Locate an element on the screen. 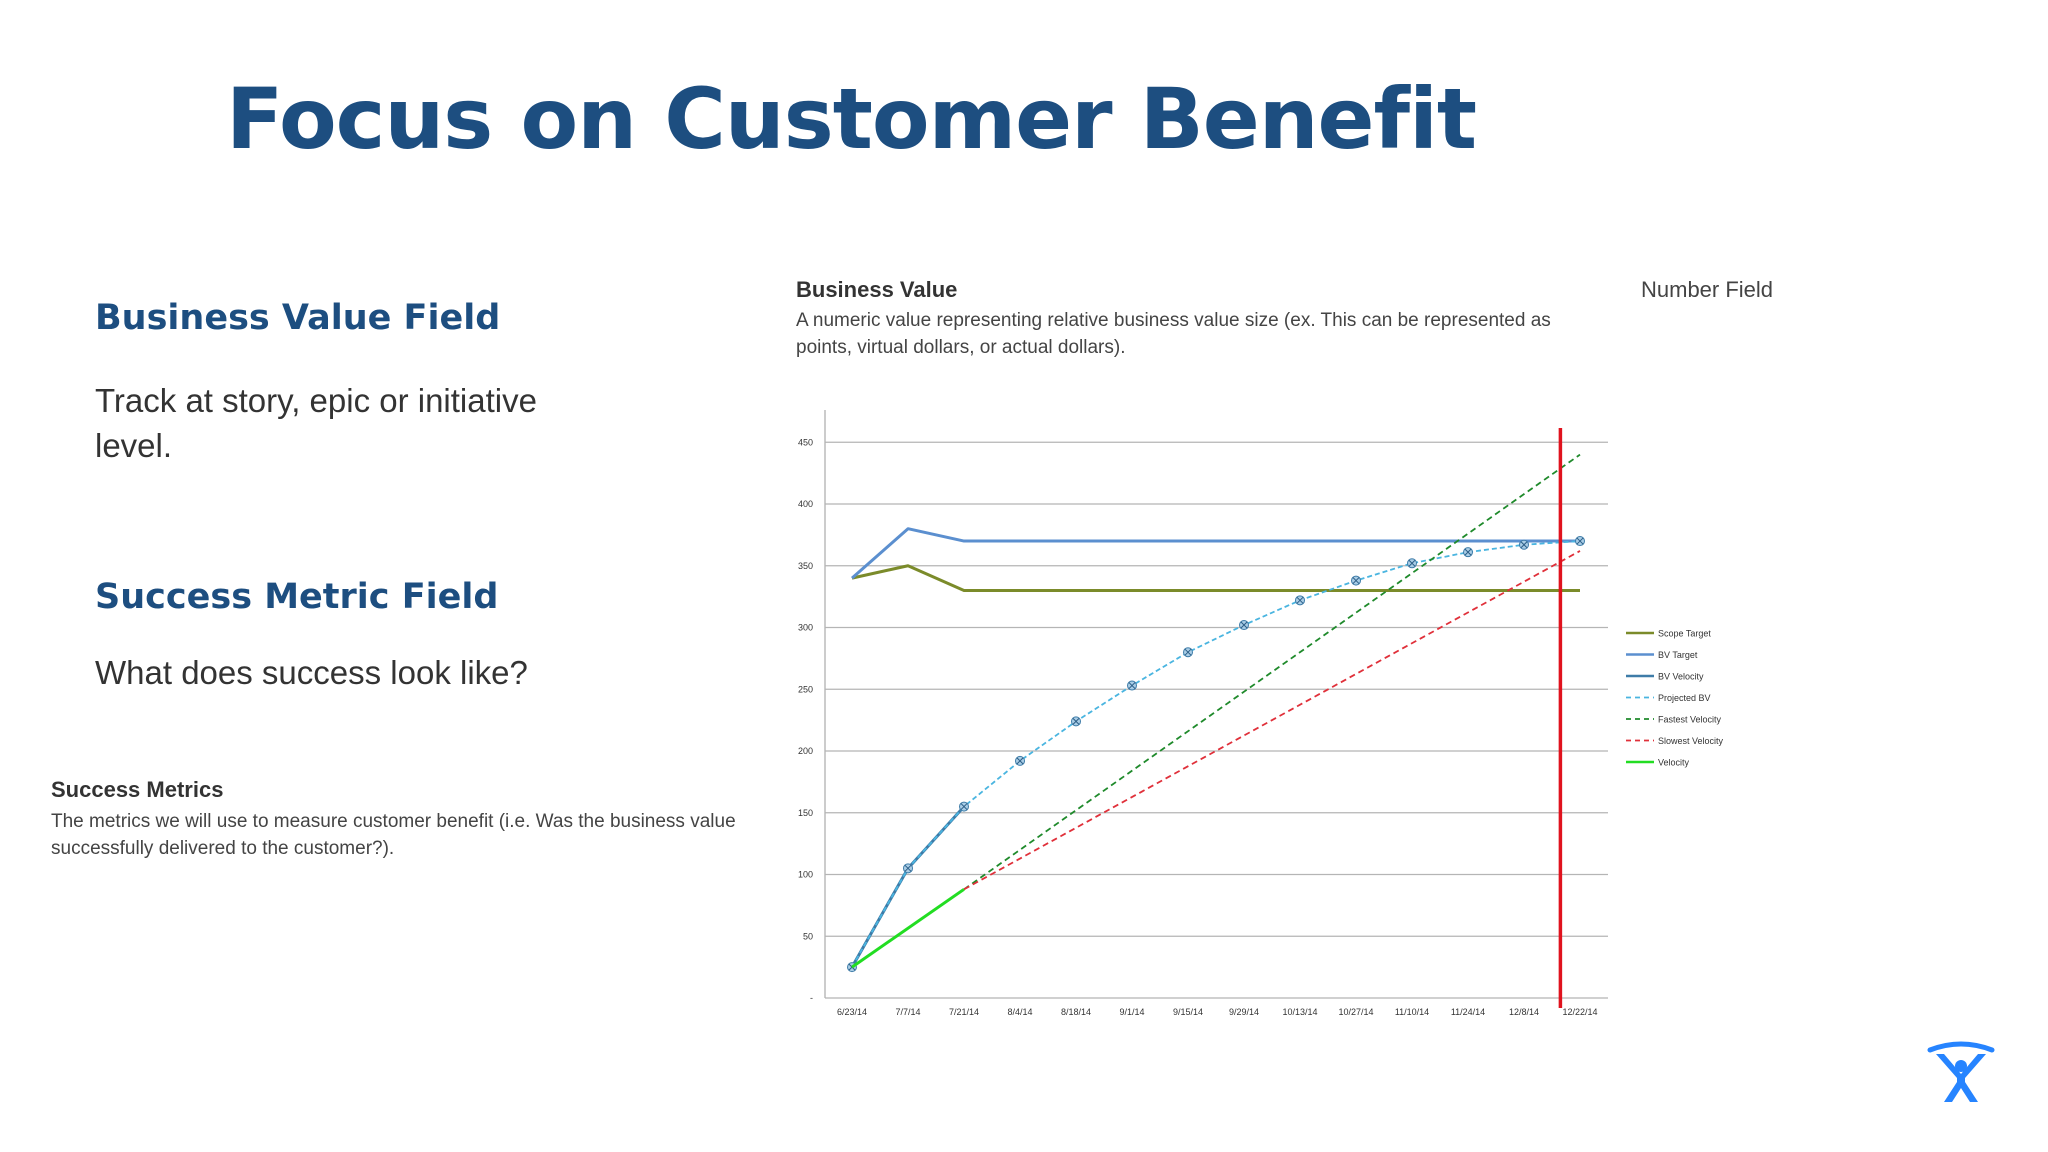 Image resolution: width=2048 pixels, height=1152 pixels. success-metrics-field-title: Success Metrics is located at coordinates (137, 789).